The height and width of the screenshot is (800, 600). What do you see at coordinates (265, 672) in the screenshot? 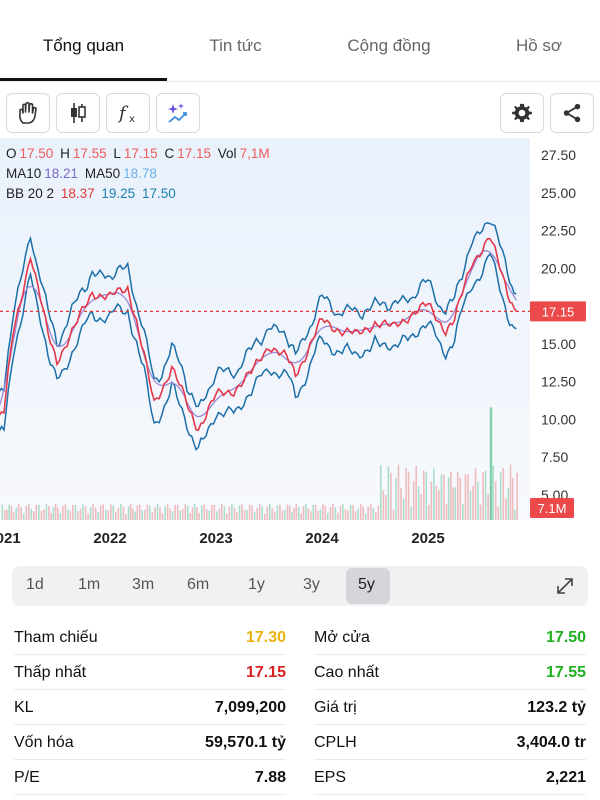
I see `stat-value: 17.15` at bounding box center [265, 672].